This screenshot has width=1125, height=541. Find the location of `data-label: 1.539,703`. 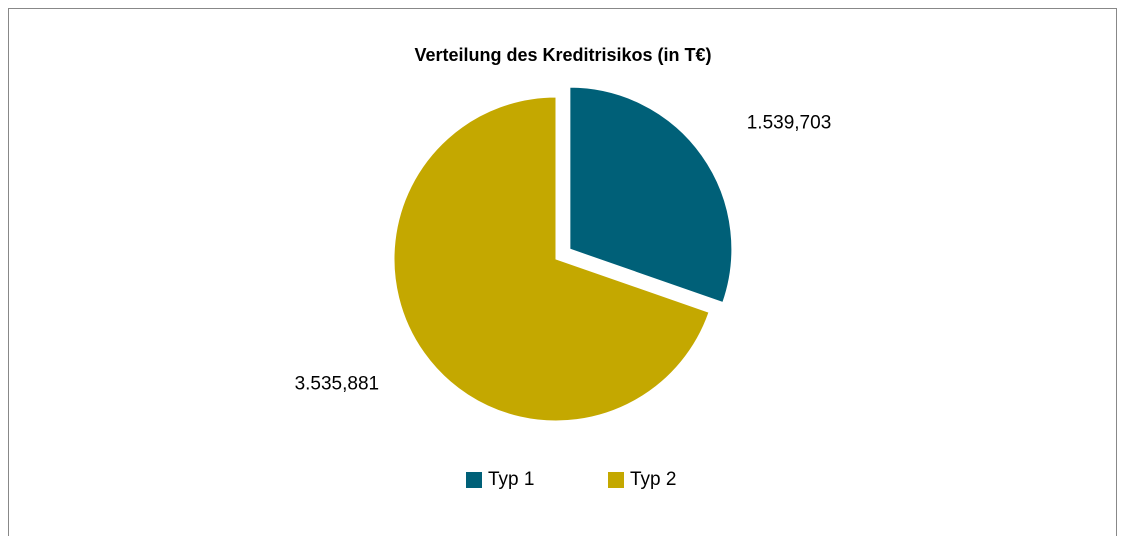

data-label: 1.539,703 is located at coordinates (789, 122).